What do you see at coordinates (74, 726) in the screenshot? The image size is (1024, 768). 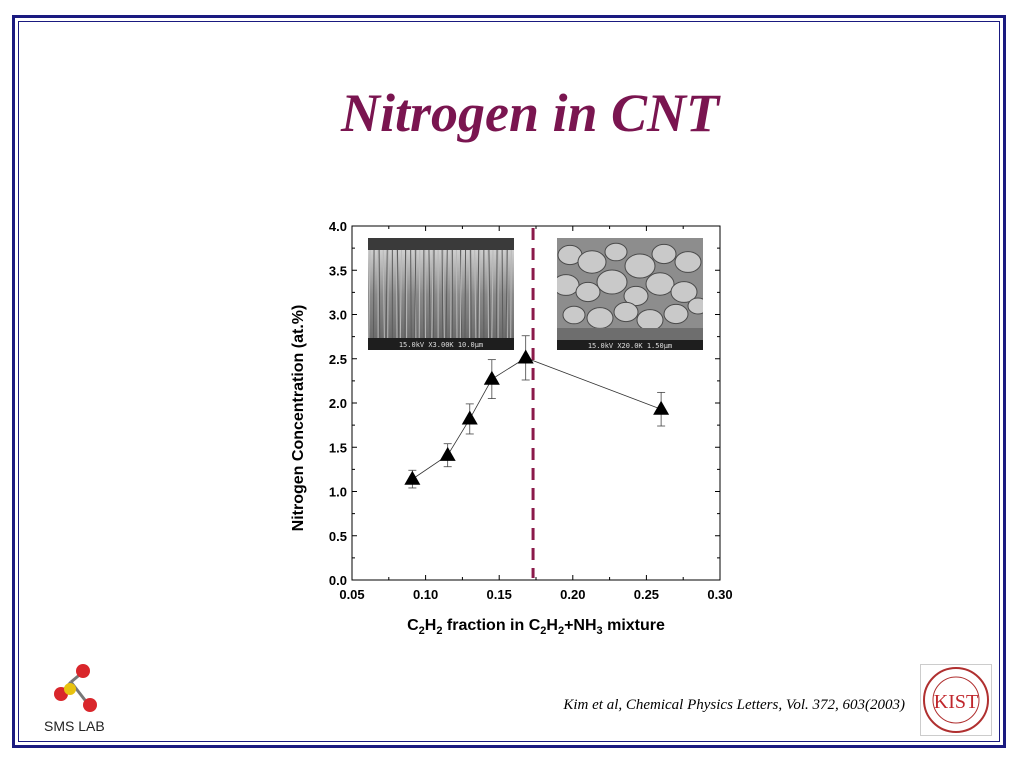 I see `sms-lab-logo-text: SMS LAB` at bounding box center [74, 726].